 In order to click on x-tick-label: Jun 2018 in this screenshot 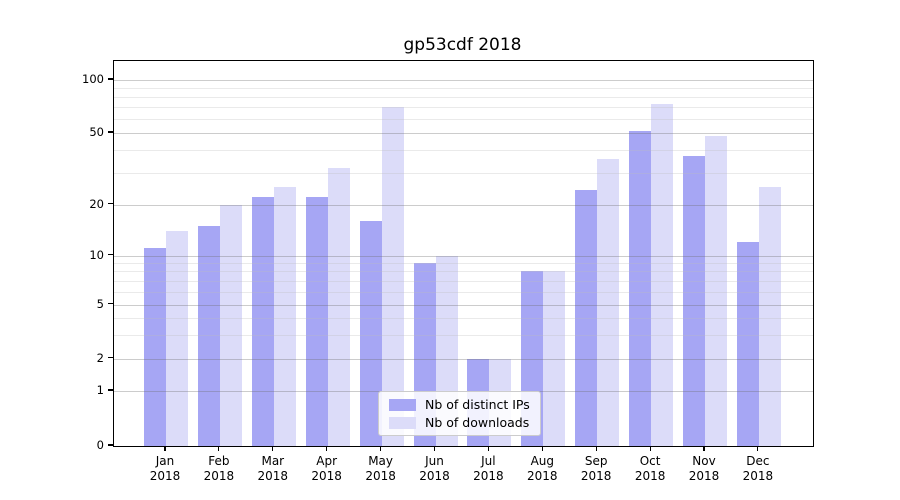, I will do `click(435, 469)`.